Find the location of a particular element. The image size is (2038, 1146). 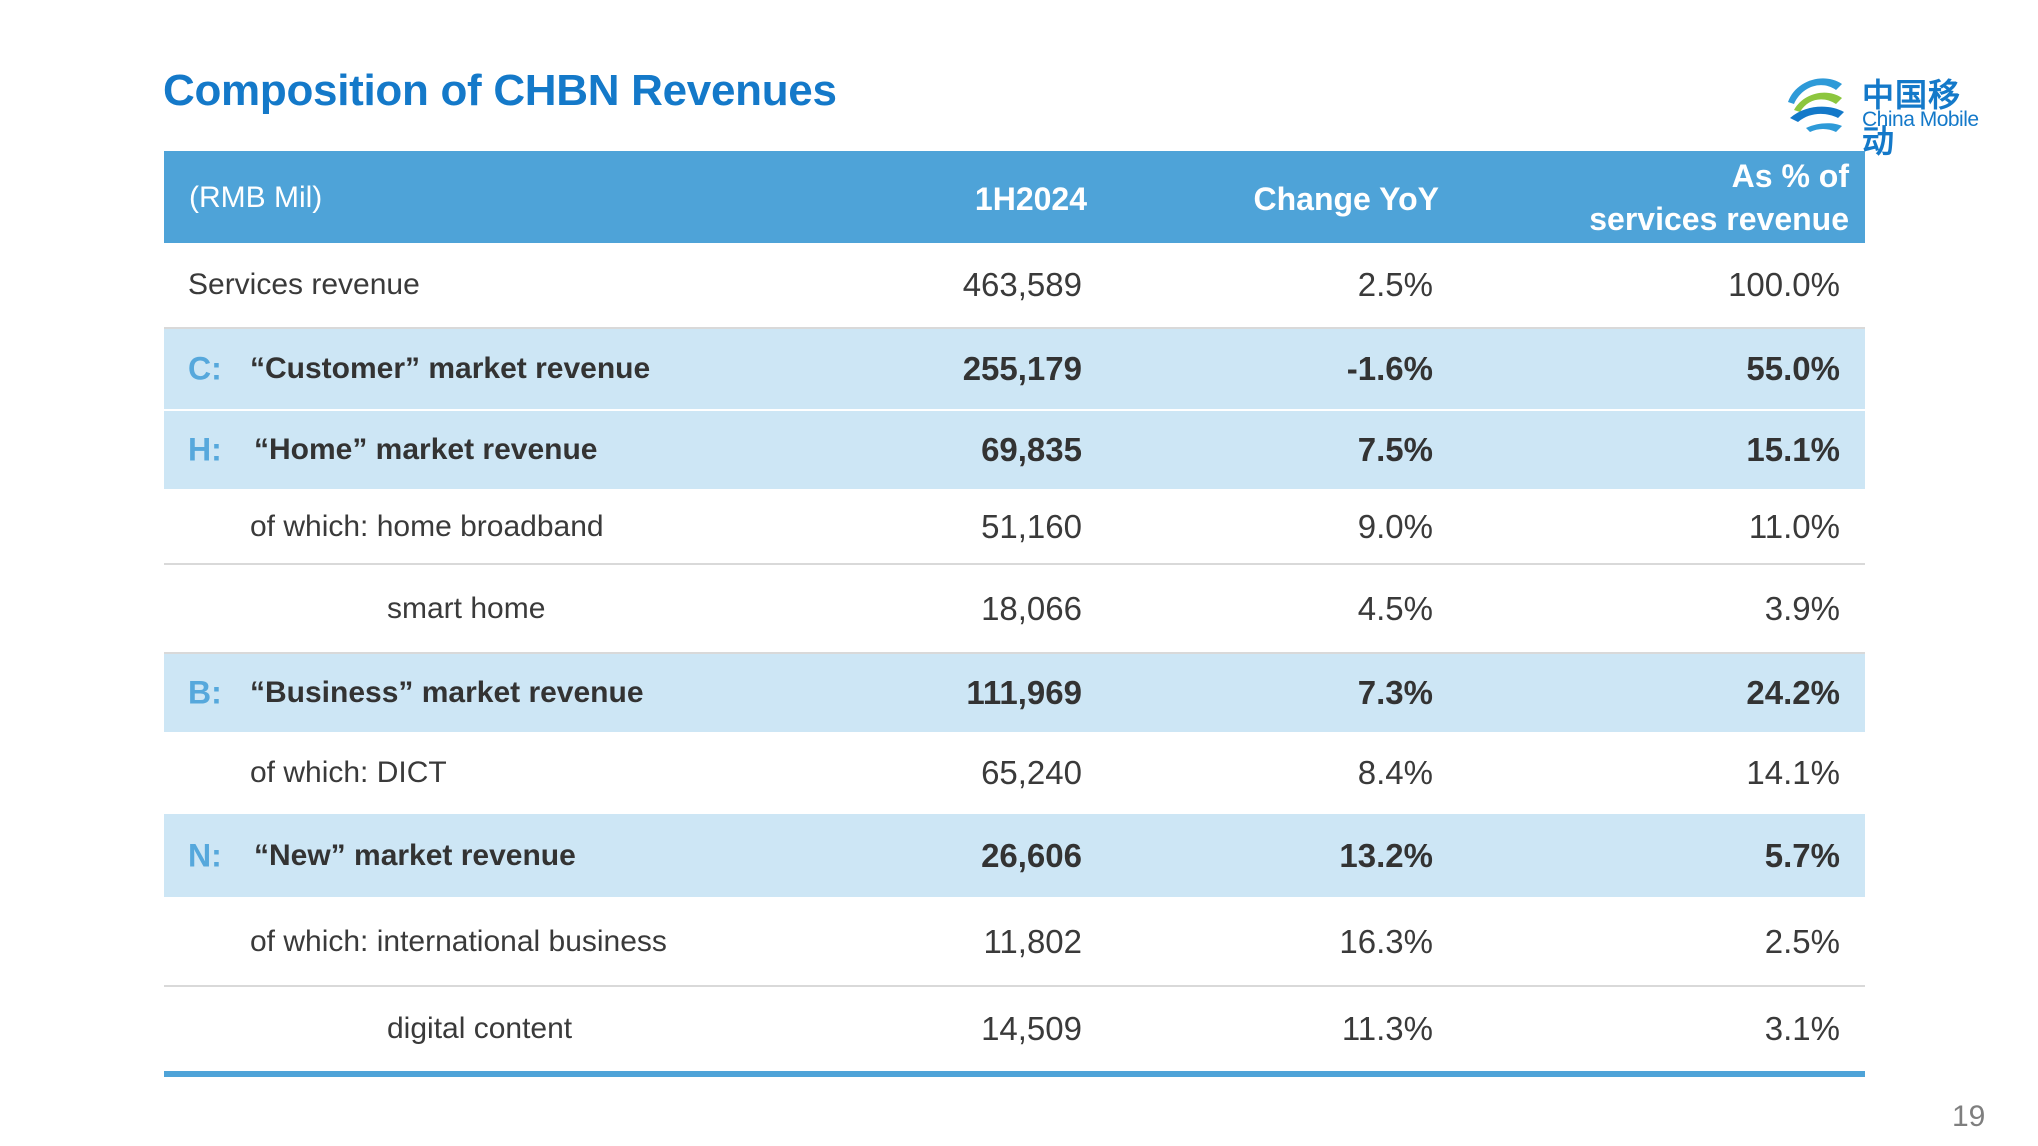

value-share: 2.5% is located at coordinates (1802, 941).